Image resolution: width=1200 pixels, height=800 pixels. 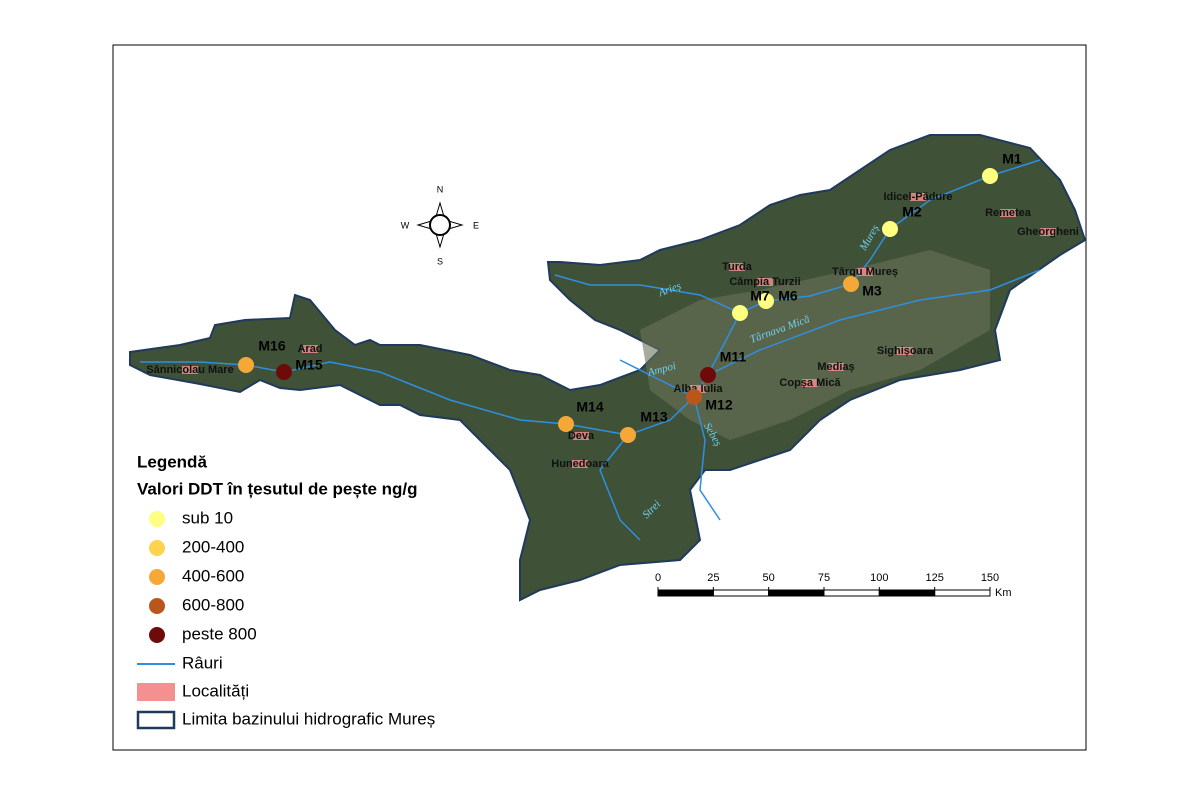 I want to click on town-label: Arad, so click(x=309, y=349).